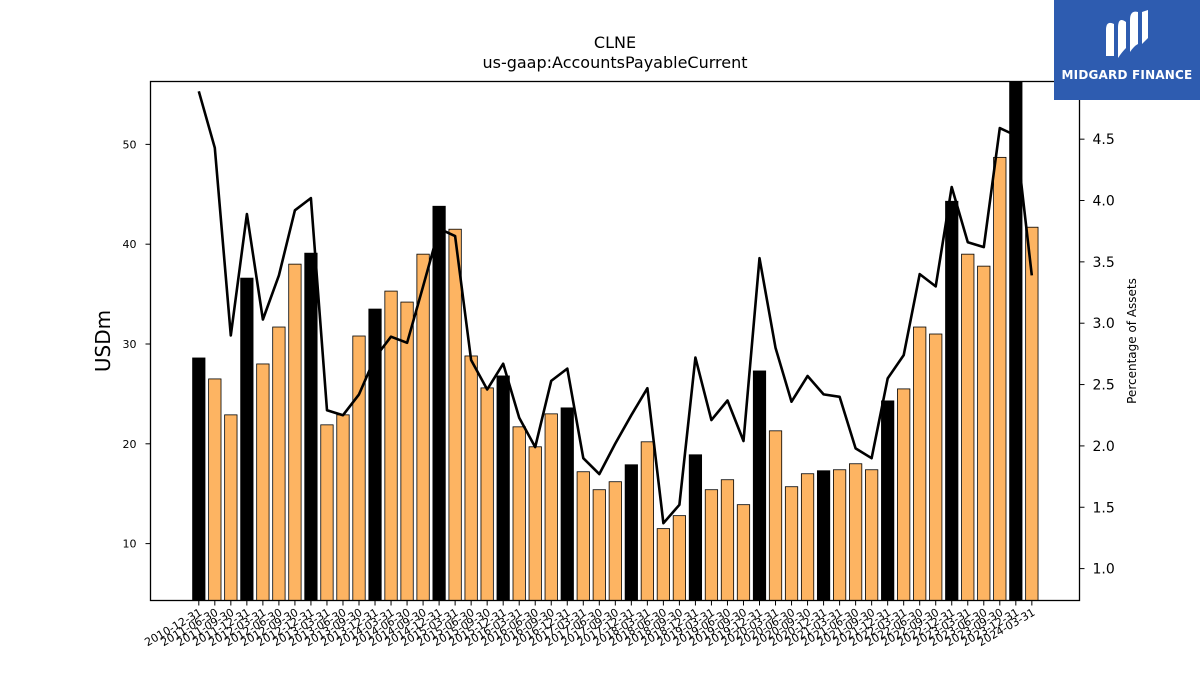 This screenshot has height=675, width=1200. Describe the element at coordinates (1104, 202) in the screenshot. I see `y2-tick-label: 4.0` at that location.